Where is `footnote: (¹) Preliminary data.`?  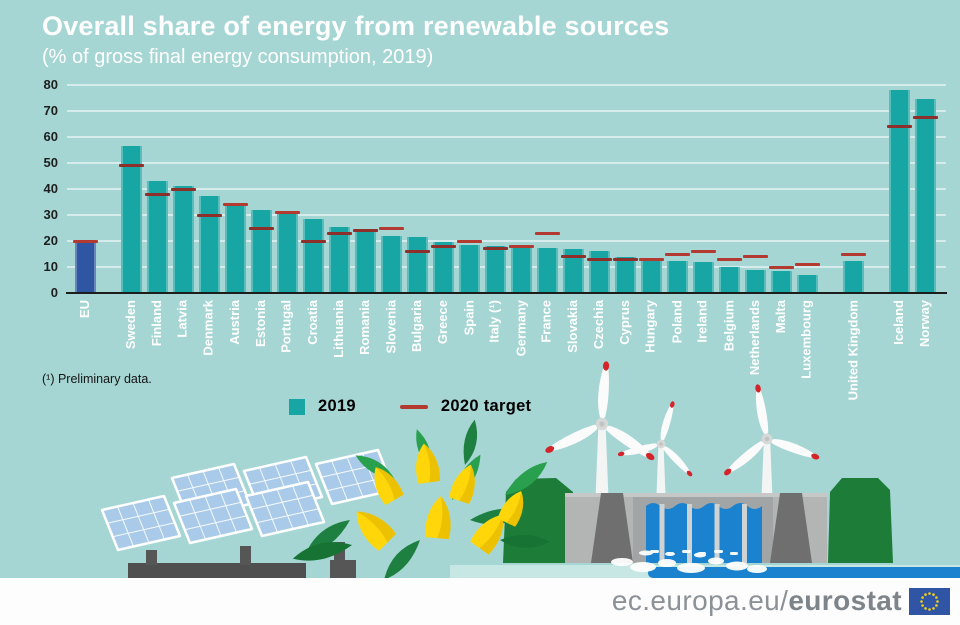
footnote: (¹) Preliminary data. is located at coordinates (97, 379).